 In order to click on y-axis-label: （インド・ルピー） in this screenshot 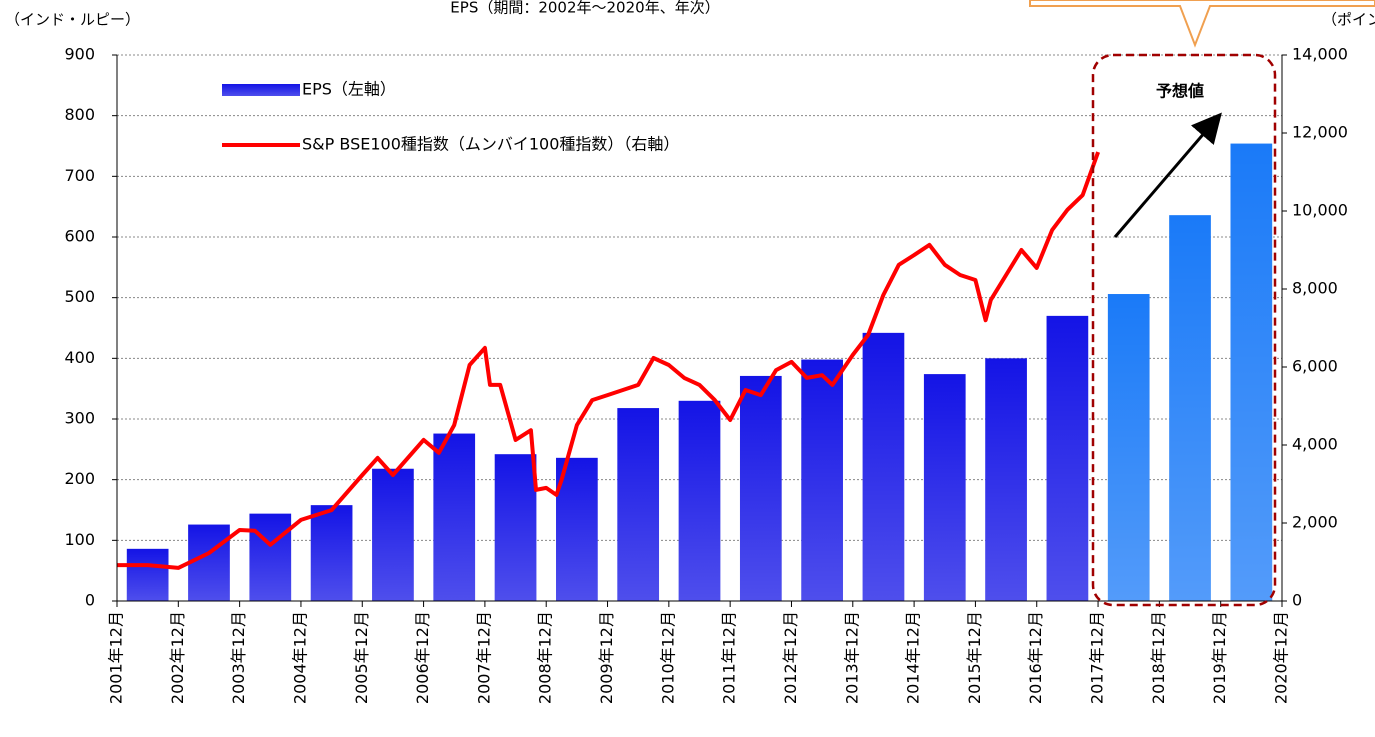, I will do `click(72, 20)`.